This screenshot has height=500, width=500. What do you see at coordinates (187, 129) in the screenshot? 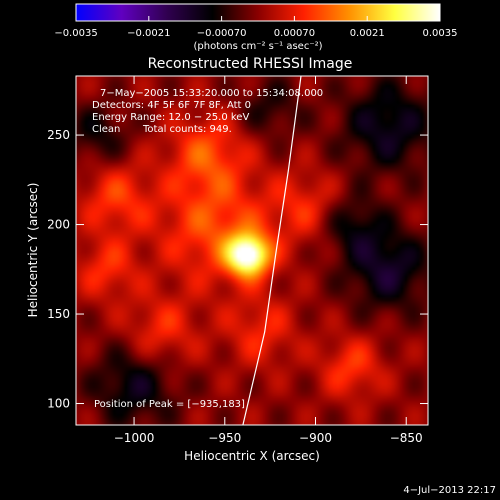
I see `annotation-total-counts: Total counts: 949.` at bounding box center [187, 129].